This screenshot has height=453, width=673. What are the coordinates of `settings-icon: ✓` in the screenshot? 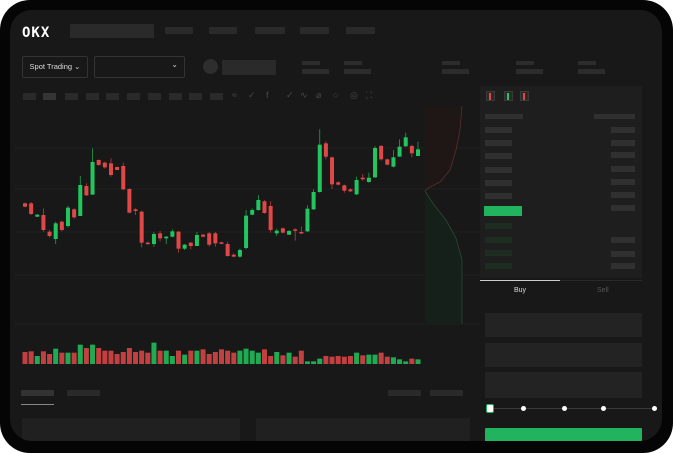 It's located at (290, 95).